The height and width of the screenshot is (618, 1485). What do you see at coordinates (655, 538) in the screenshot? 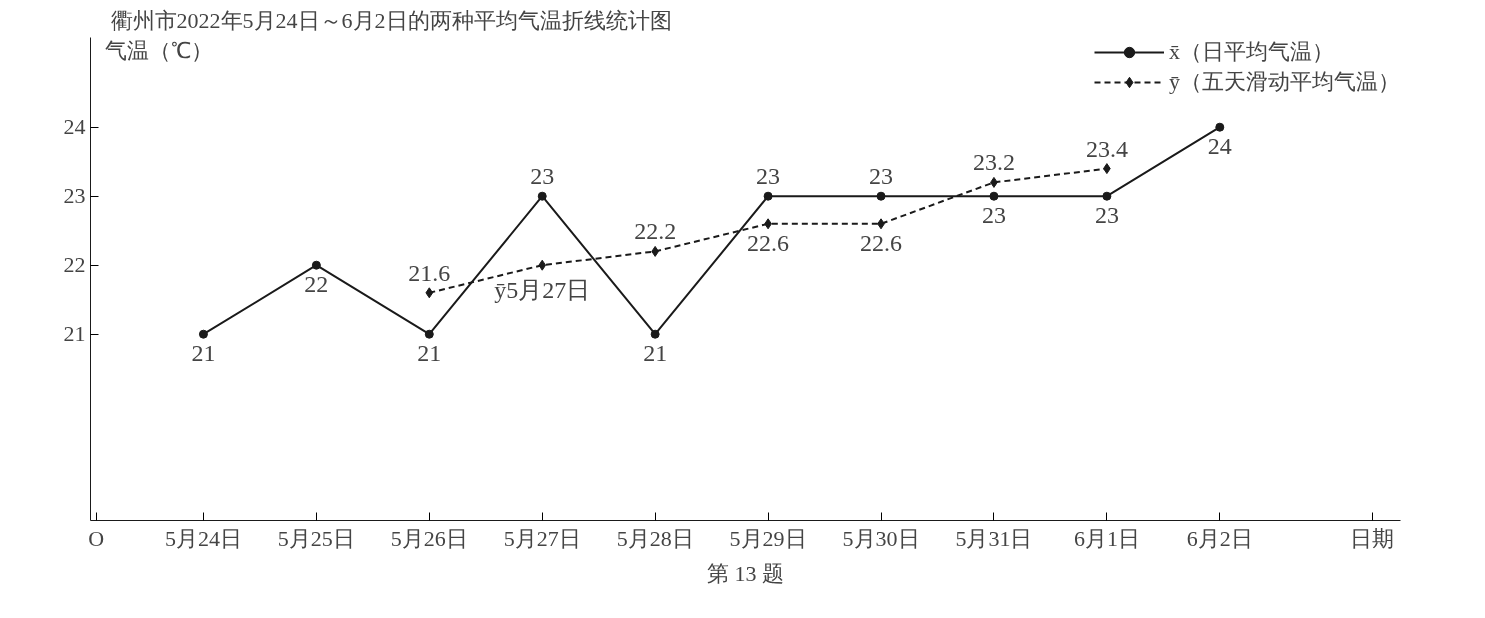
I see `x-tick-label: 5月28日` at bounding box center [655, 538].